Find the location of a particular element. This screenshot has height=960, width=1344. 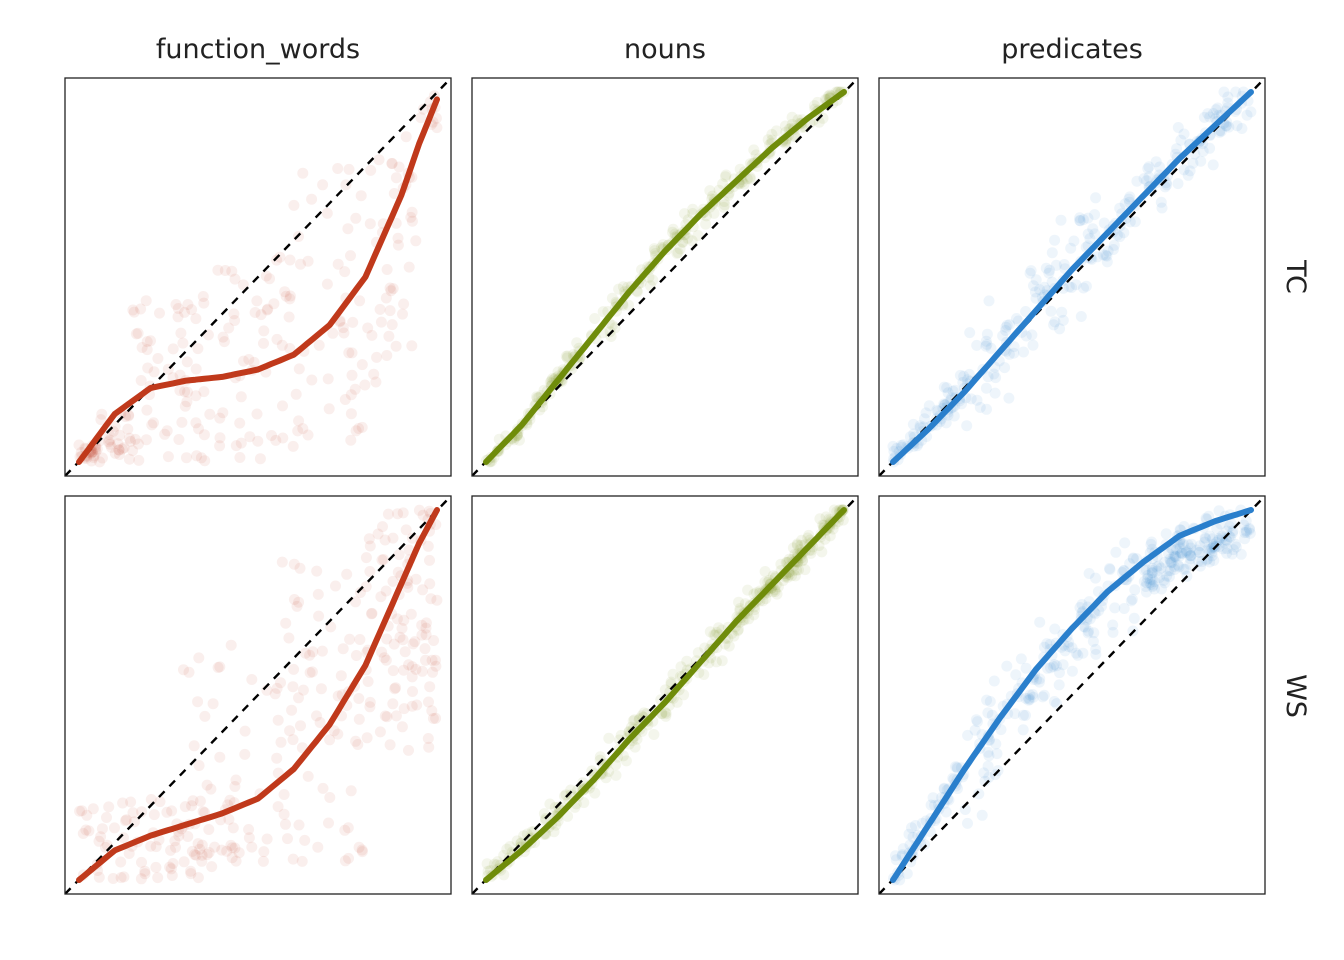

panel-nouns-ws is located at coordinates (665, 695).